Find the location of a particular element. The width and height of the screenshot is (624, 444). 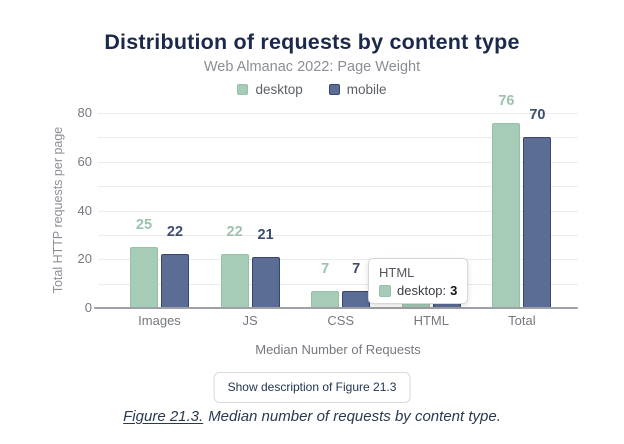

figure-title: Distribution of requests by content type is located at coordinates (312, 42).